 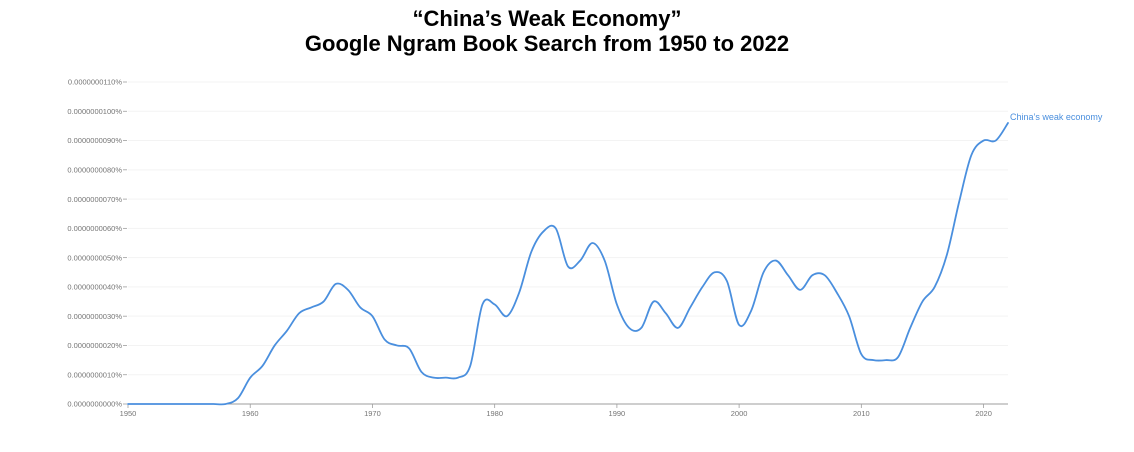 What do you see at coordinates (739, 413) in the screenshot?
I see `x-tick-label: 2000` at bounding box center [739, 413].